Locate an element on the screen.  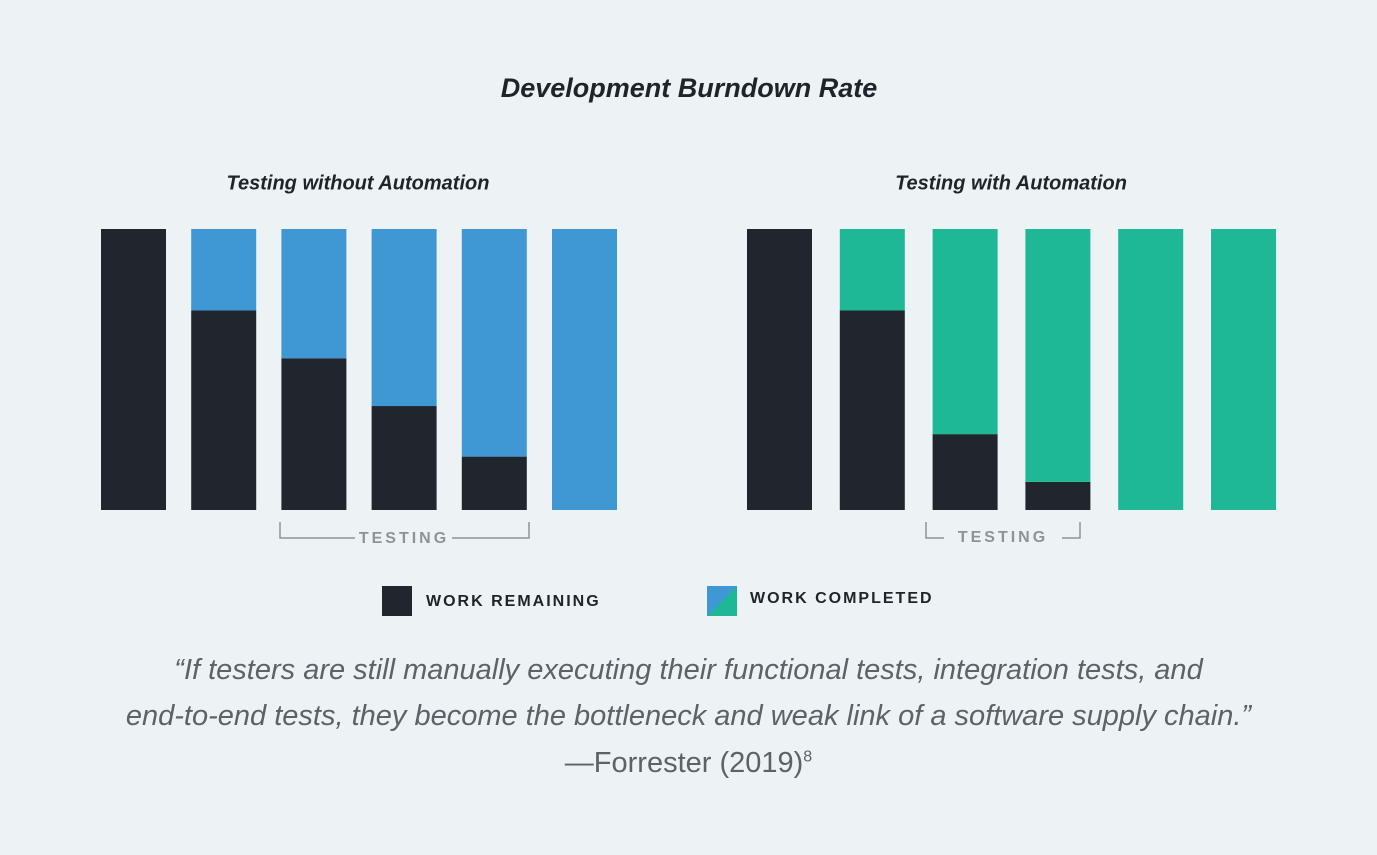
chart-title: Development Burndown Rate is located at coordinates (689, 88).